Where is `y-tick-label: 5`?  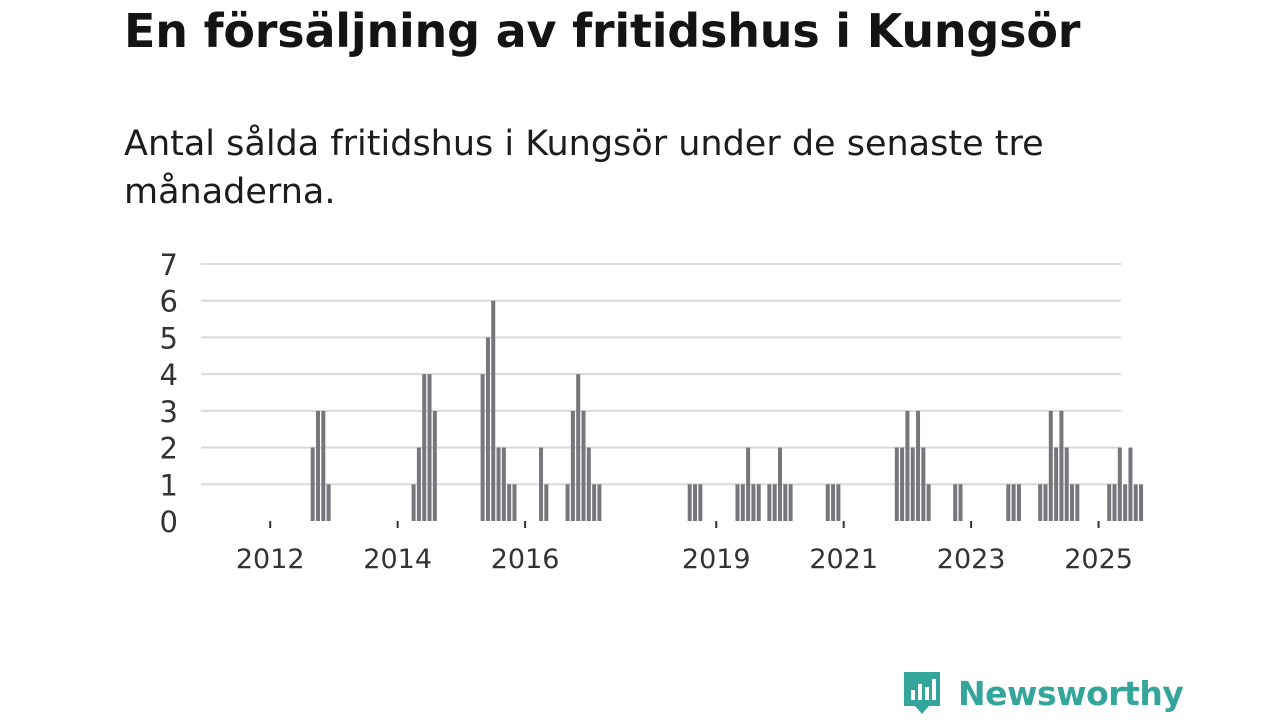 y-tick-label: 5 is located at coordinates (169, 338).